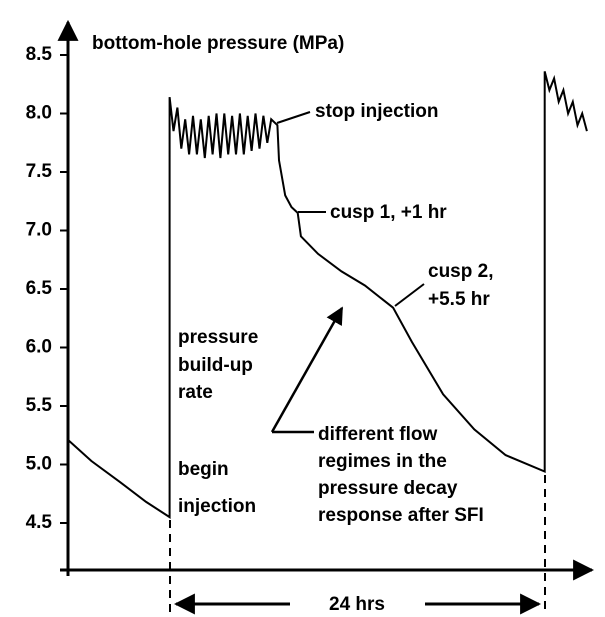 The width and height of the screenshot is (605, 617). I want to click on annotation: pressure decay, so click(388, 488).